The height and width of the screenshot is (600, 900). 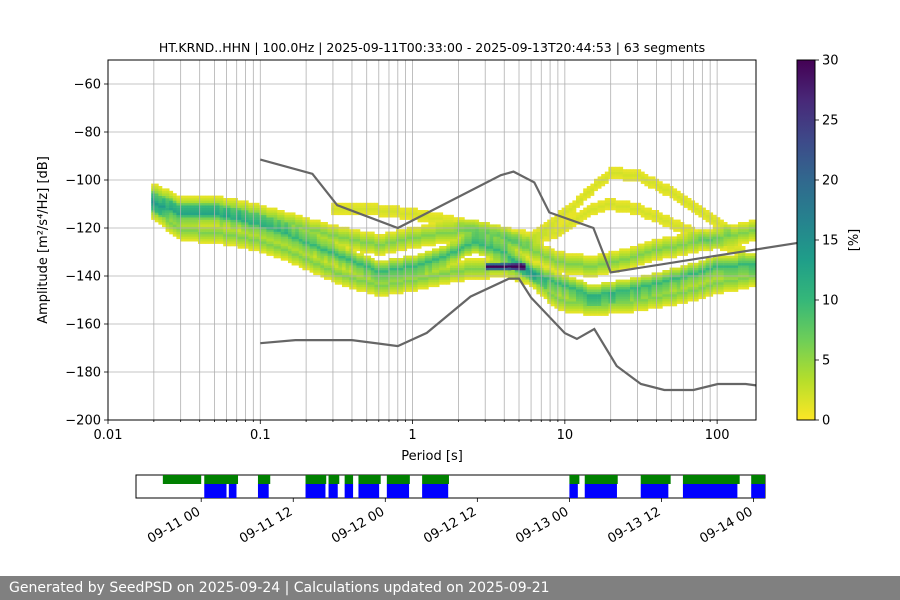 I want to click on psd-segment, so click(x=369, y=491).